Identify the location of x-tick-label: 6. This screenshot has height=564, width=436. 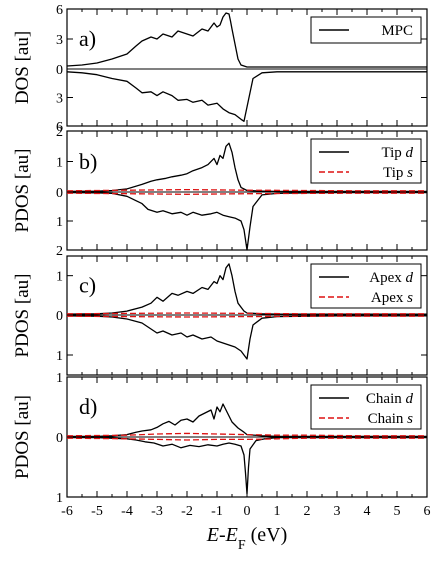
(427, 511).